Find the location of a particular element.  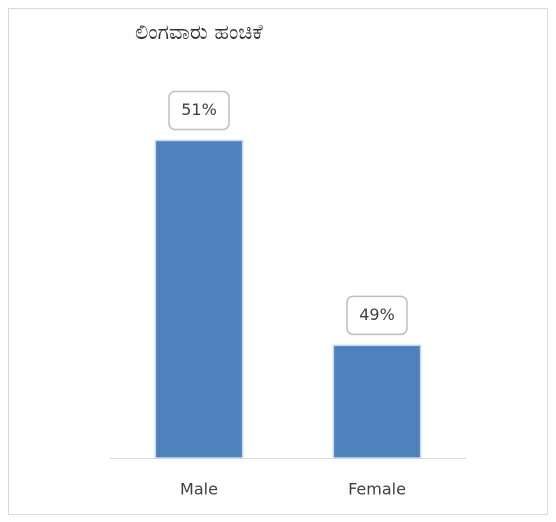

x-tick-label: Female is located at coordinates (377, 489).